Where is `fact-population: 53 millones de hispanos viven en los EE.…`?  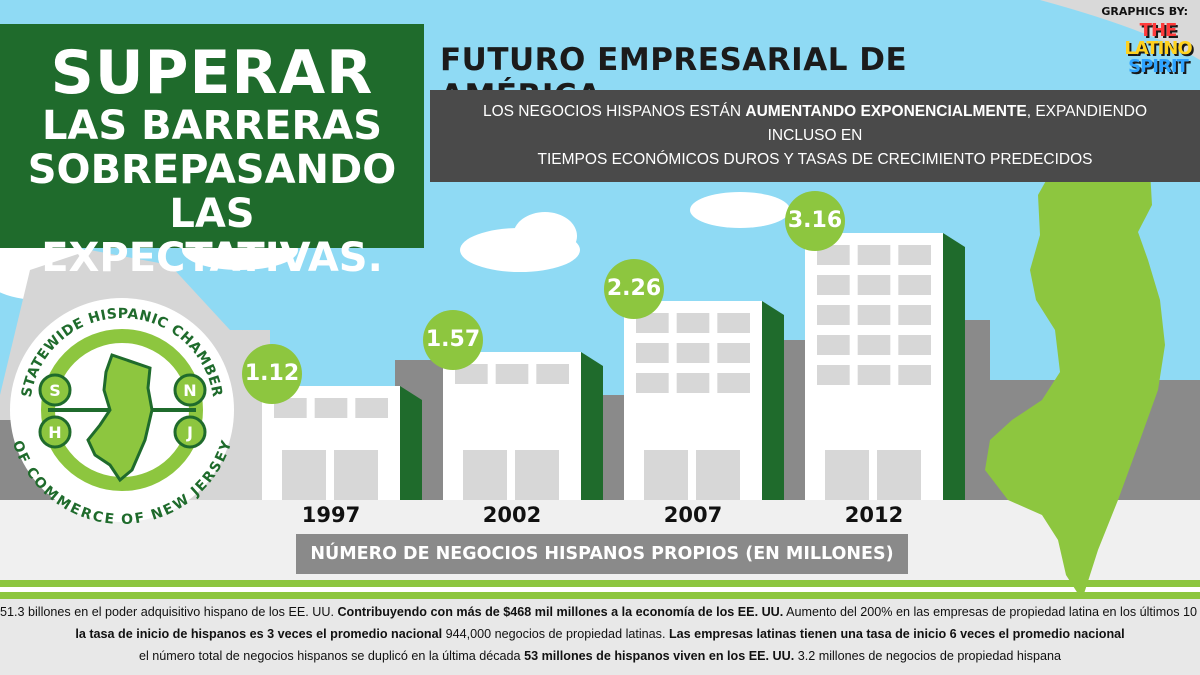 fact-population: 53 millones de hispanos viven en los EE.… is located at coordinates (659, 656).